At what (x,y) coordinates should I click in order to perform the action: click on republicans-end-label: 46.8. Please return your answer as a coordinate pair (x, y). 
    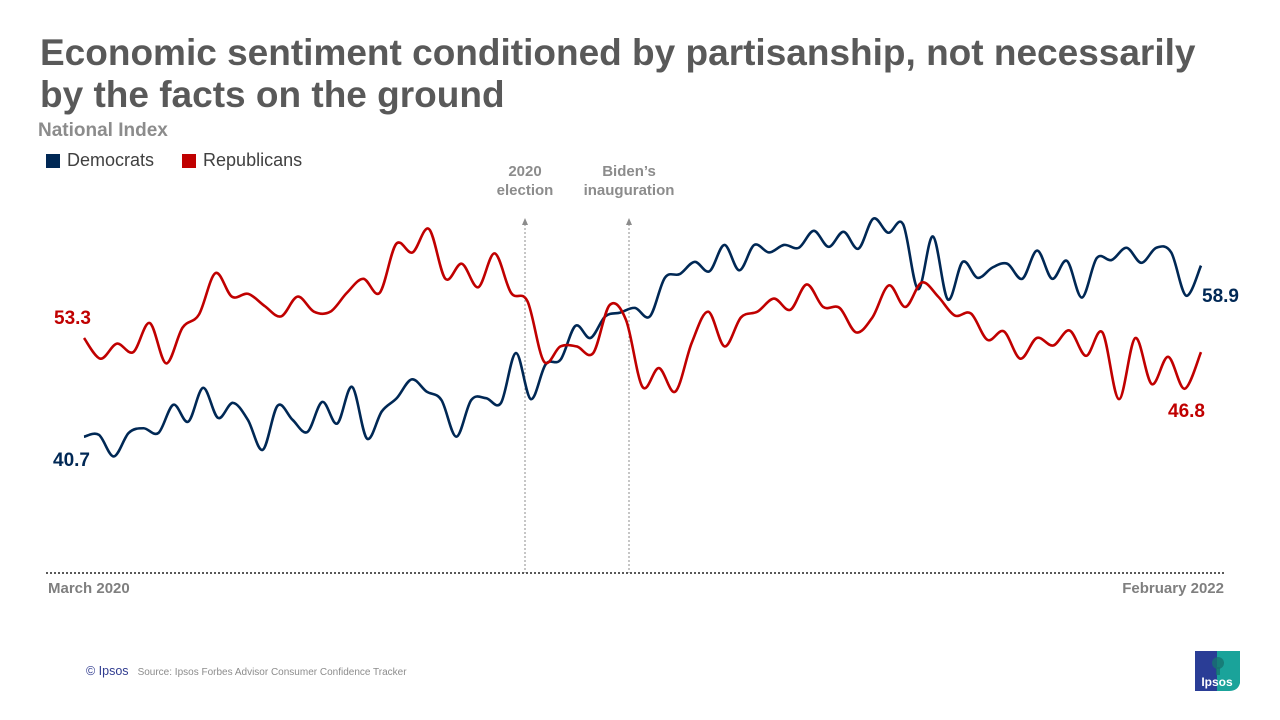
    Looking at the image, I should click on (1186, 411).